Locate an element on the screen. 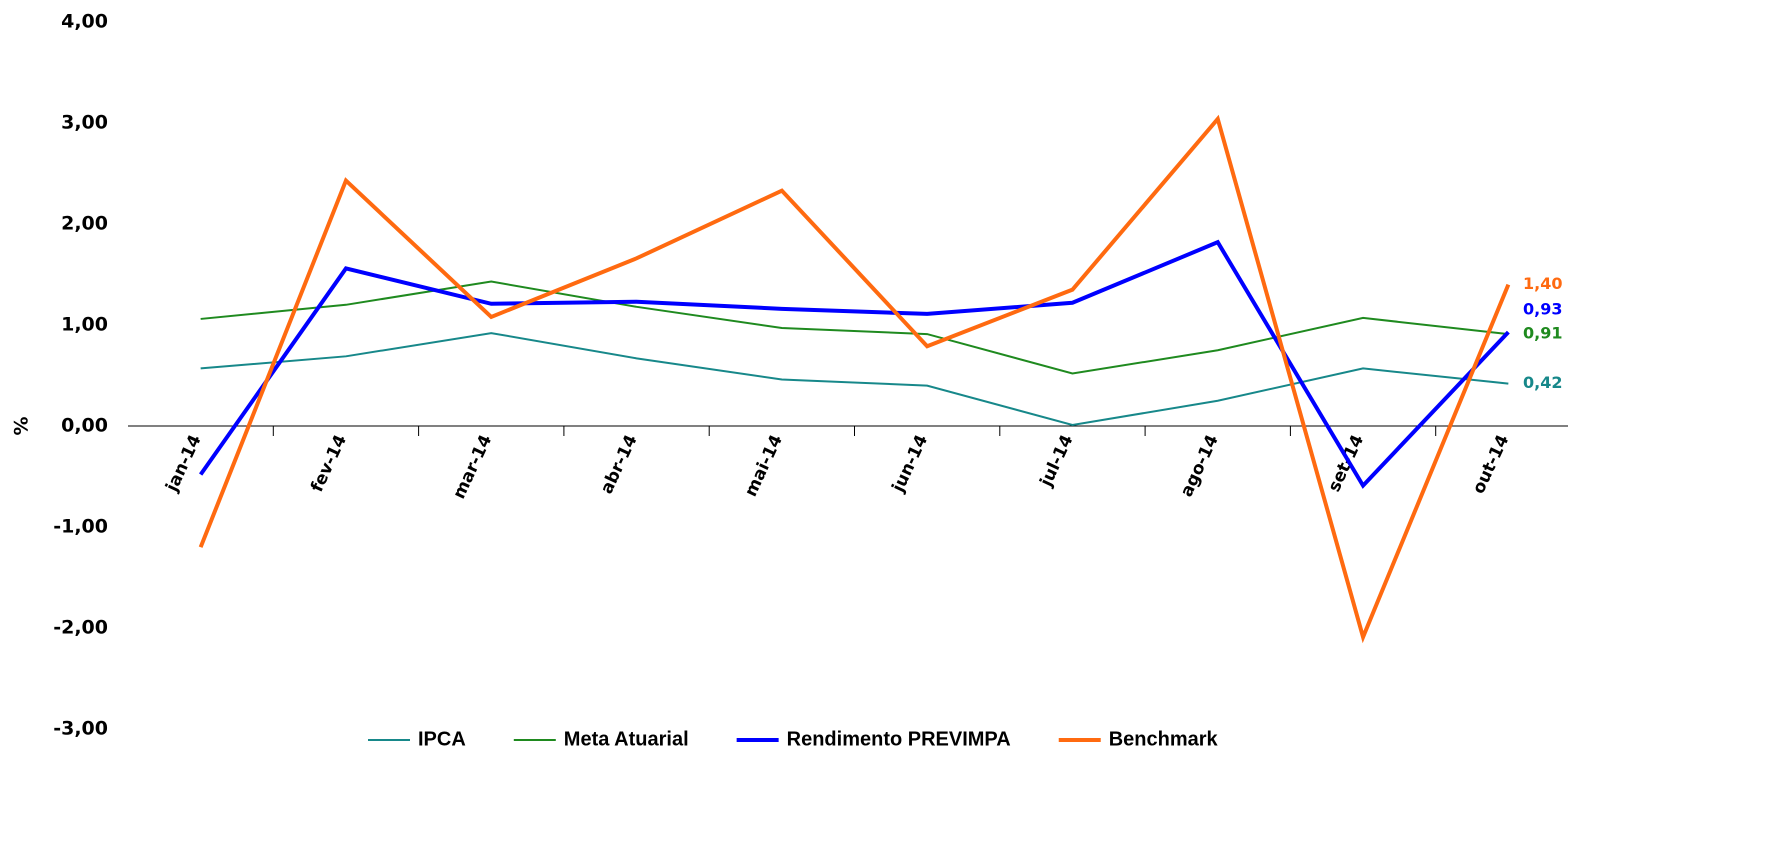 Image resolution: width=1779 pixels, height=854 pixels. value-label: 0,91 is located at coordinates (1542, 333).